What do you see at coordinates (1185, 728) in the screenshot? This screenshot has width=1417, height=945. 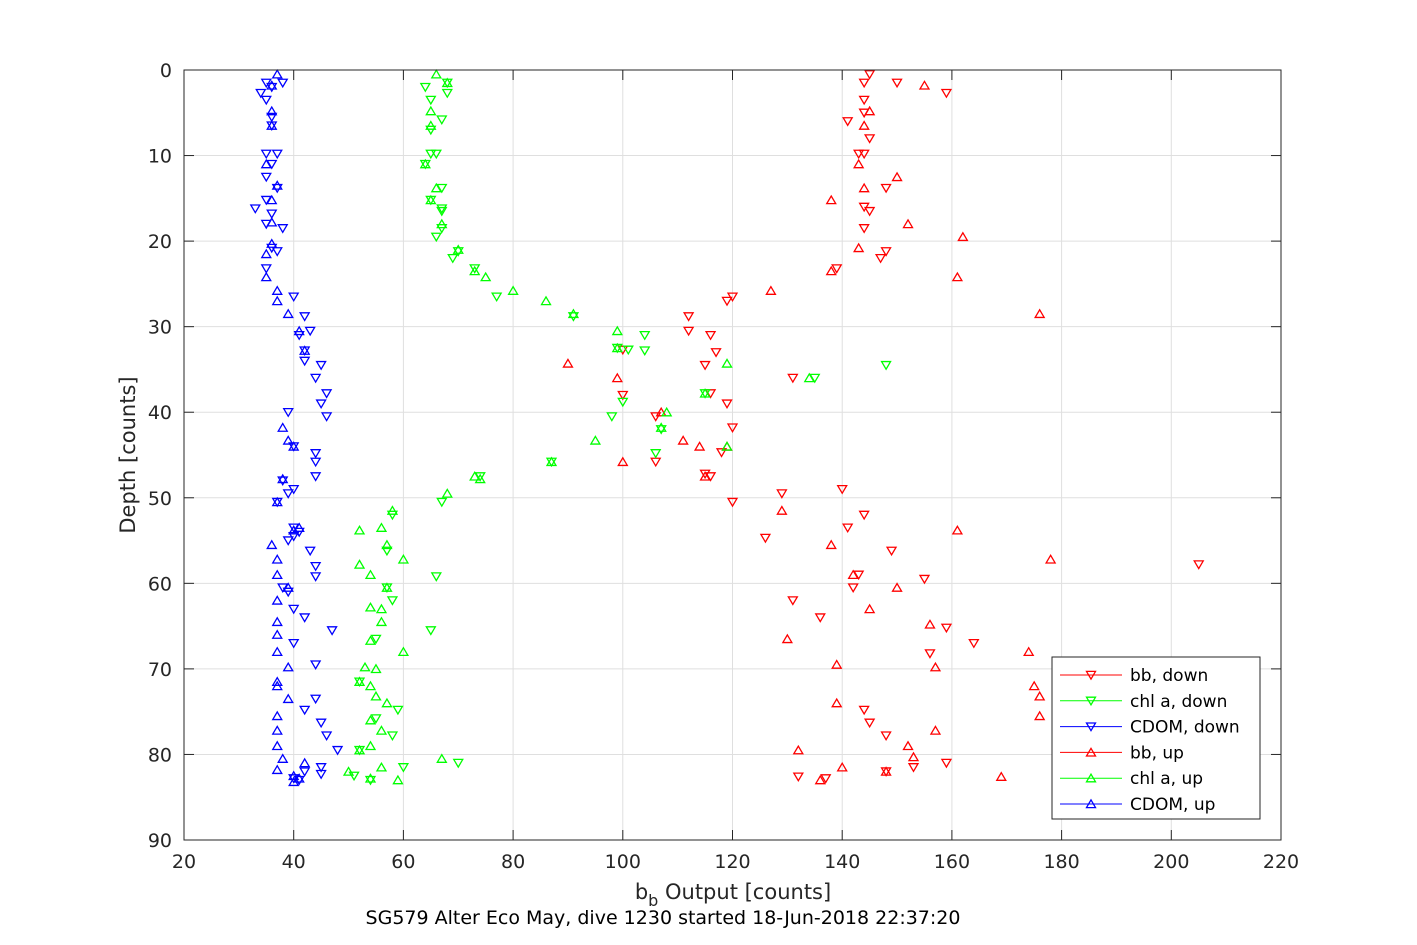 I see `legend-label: CDOM, down` at bounding box center [1185, 728].